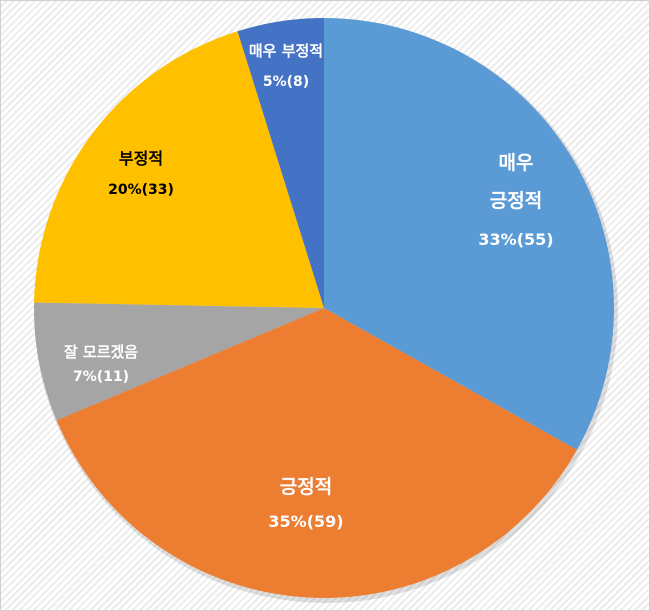 This screenshot has height=611, width=650. I want to click on slice-percent-label: 33%(55), so click(515, 239).